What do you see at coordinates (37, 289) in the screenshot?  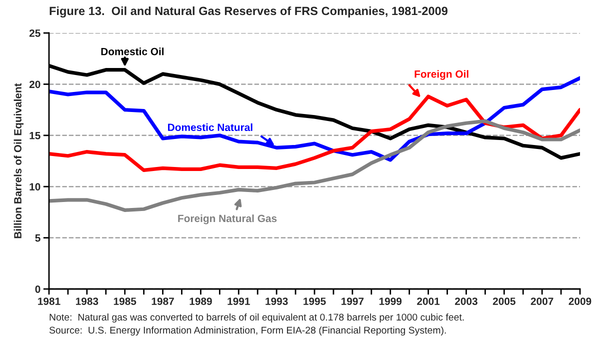 I see `y-tick-label: 0` at bounding box center [37, 289].